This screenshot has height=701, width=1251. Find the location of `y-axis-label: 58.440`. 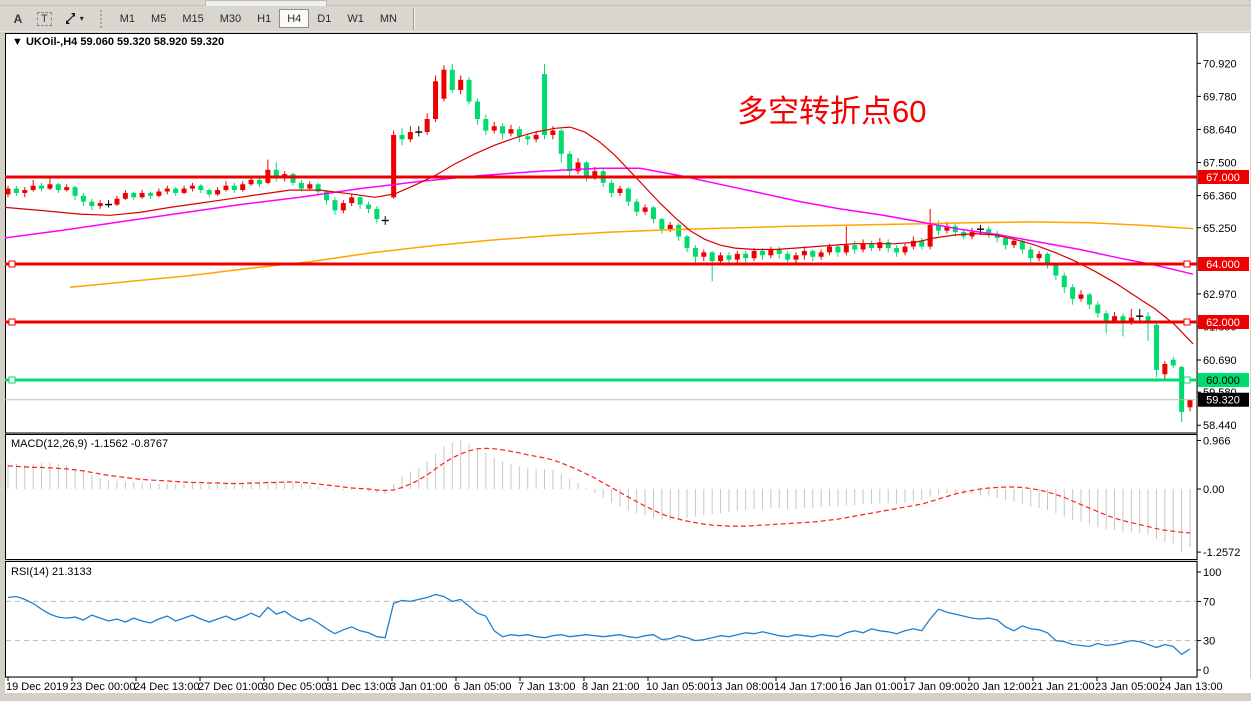

y-axis-label: 58.440 is located at coordinates (1220, 426).